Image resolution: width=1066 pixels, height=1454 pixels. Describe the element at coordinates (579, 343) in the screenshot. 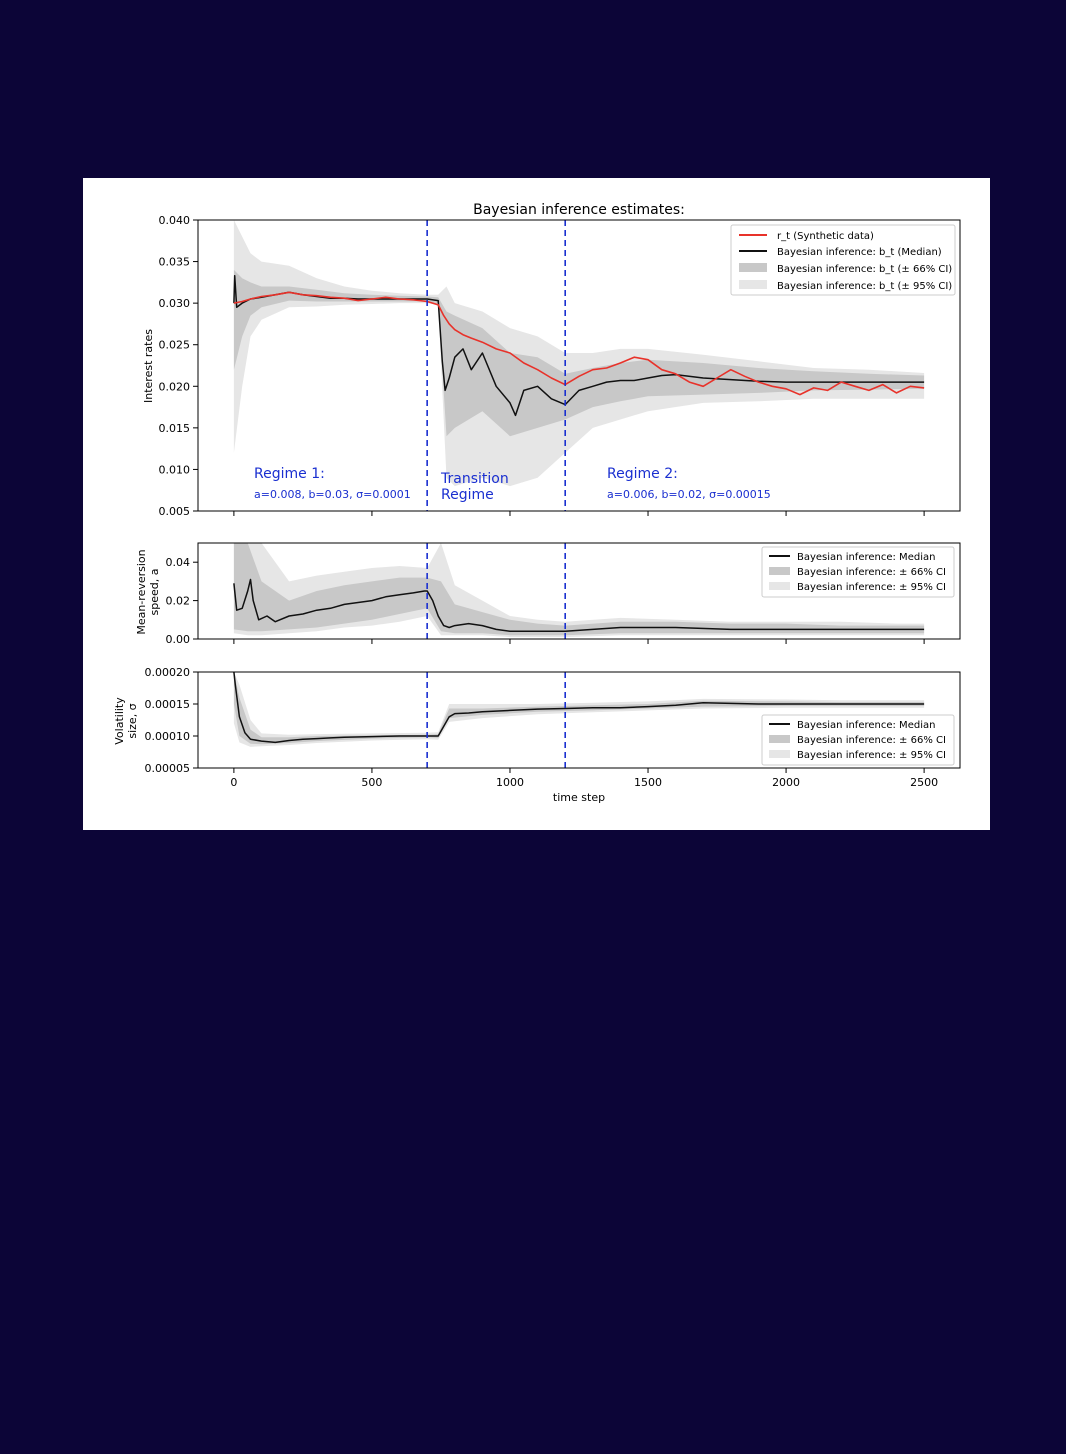

I see `series-line-rt` at that location.